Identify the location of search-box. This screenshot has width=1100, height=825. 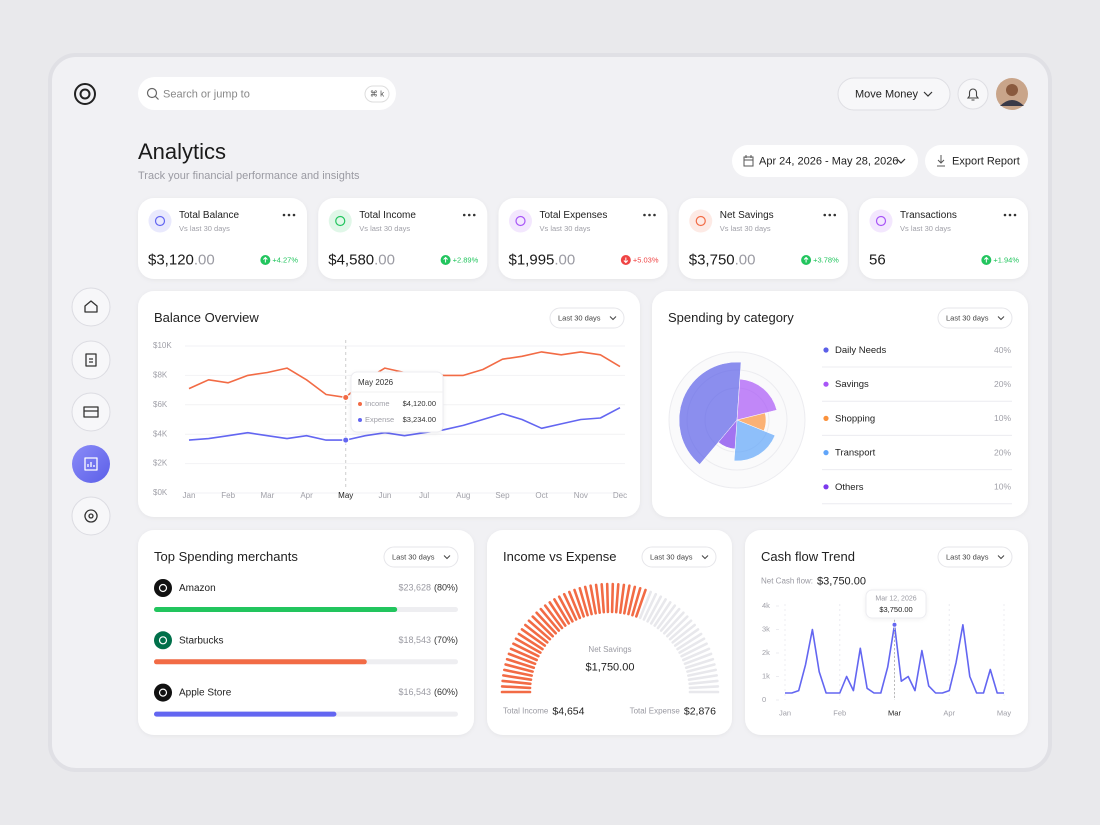
(267, 93).